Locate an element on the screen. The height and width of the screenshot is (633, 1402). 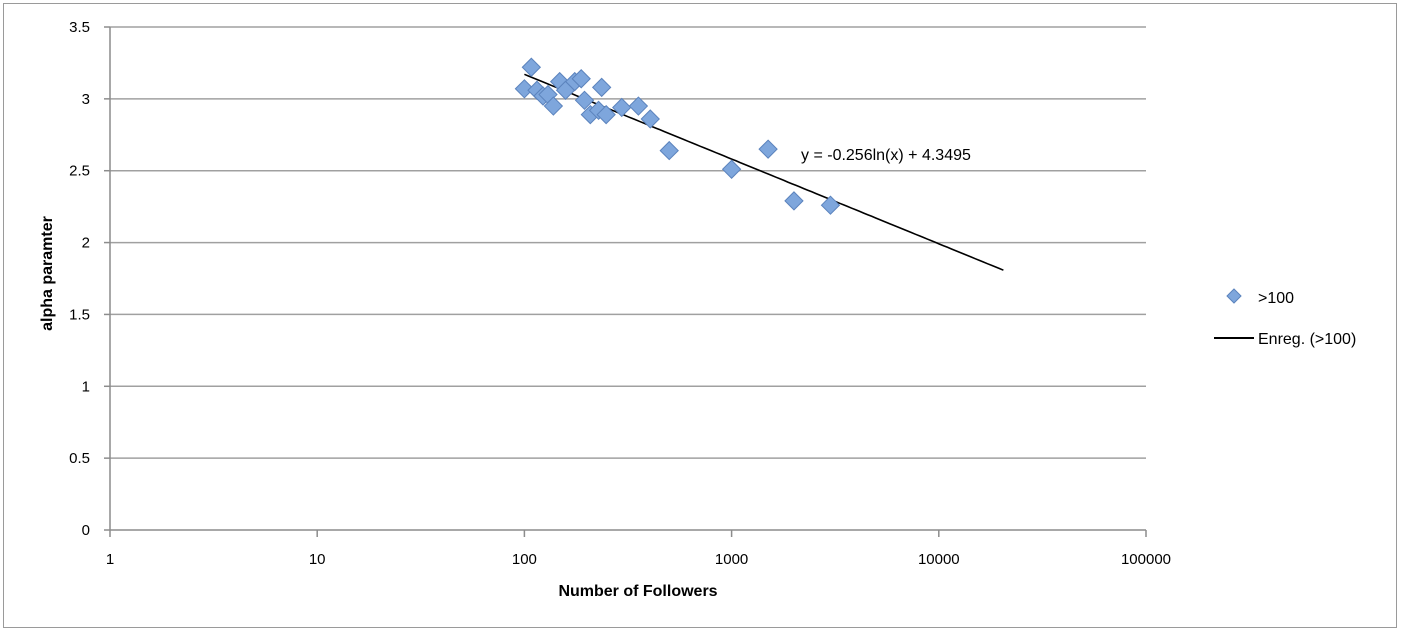
x-tick-label: 10 is located at coordinates (317, 559).